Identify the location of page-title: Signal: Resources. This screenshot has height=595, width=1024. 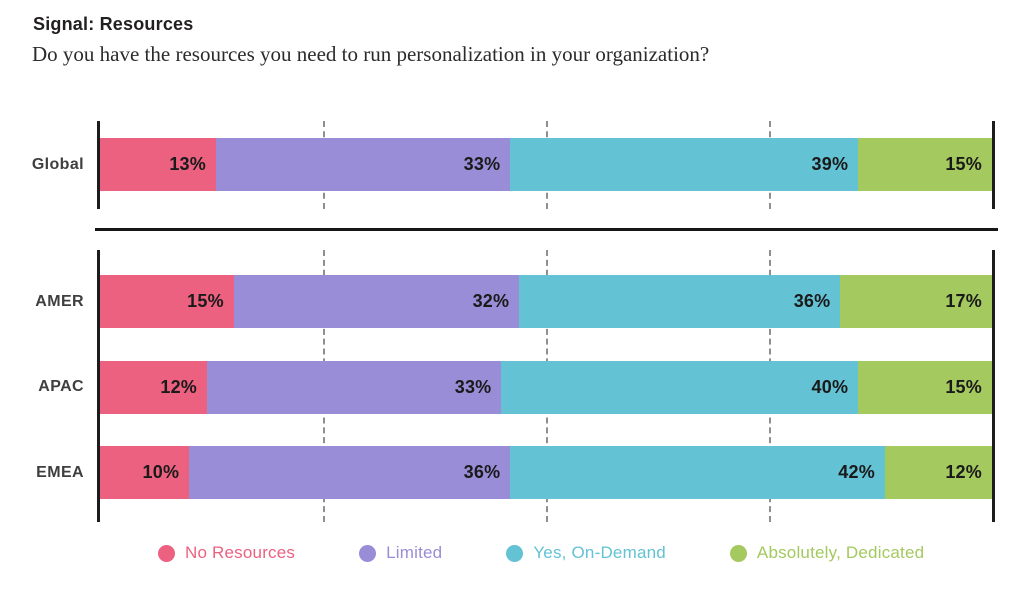
(113, 24).